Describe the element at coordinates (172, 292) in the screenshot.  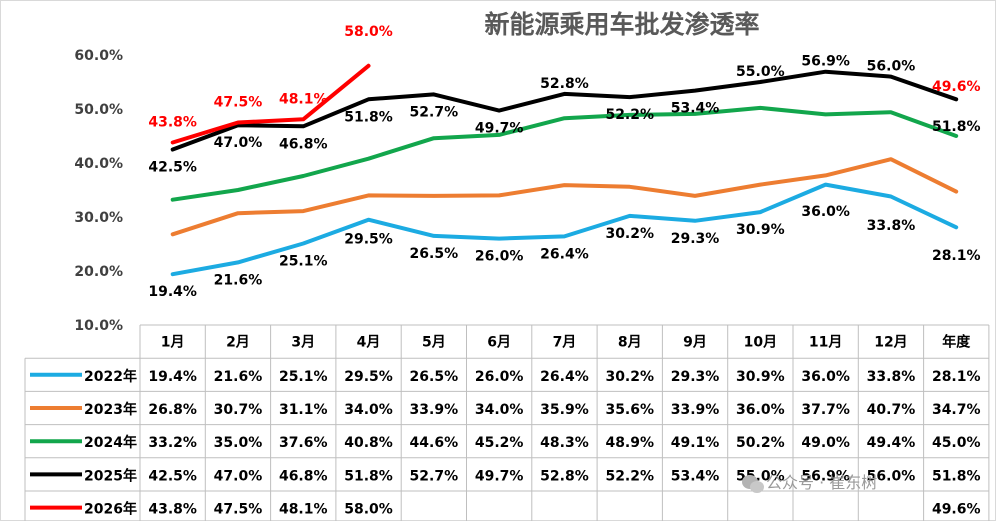
I see `data-label: 19.4%` at that location.